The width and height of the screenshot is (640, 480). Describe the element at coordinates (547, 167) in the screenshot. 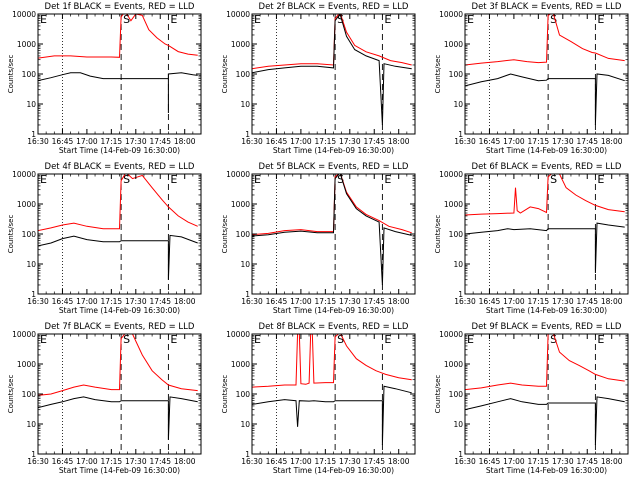

I see `panel-title: Det 6f BLACK = Events, RED = LLD` at that location.